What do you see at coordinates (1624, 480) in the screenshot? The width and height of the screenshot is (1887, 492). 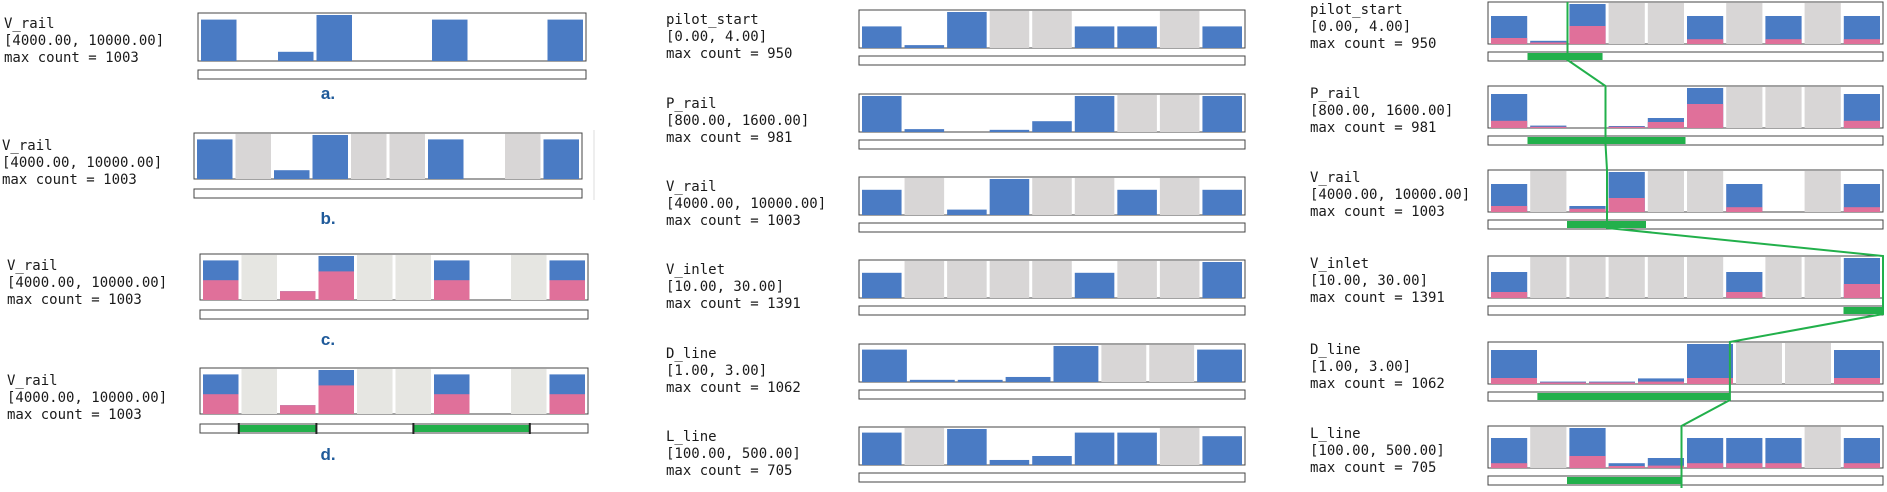 I see `right-L_line-slider-selection` at bounding box center [1624, 480].